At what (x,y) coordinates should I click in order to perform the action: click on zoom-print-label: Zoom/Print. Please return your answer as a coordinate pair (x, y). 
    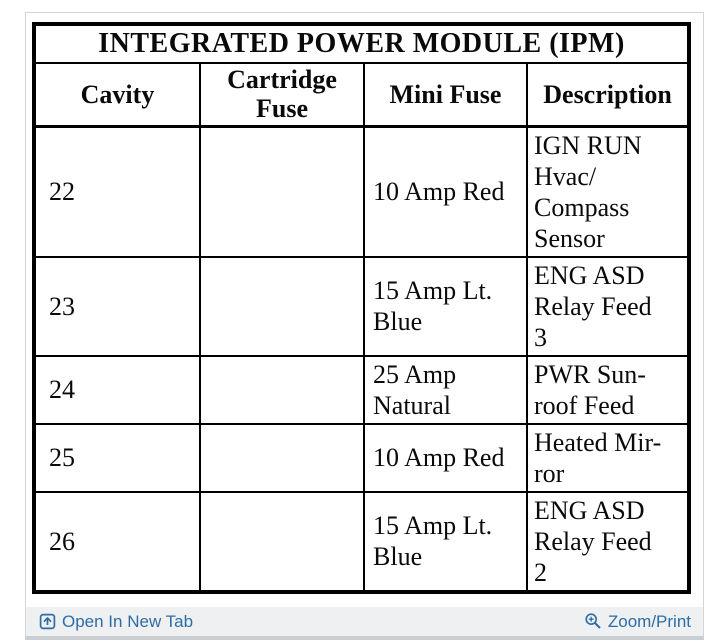
    Looking at the image, I should click on (649, 621).